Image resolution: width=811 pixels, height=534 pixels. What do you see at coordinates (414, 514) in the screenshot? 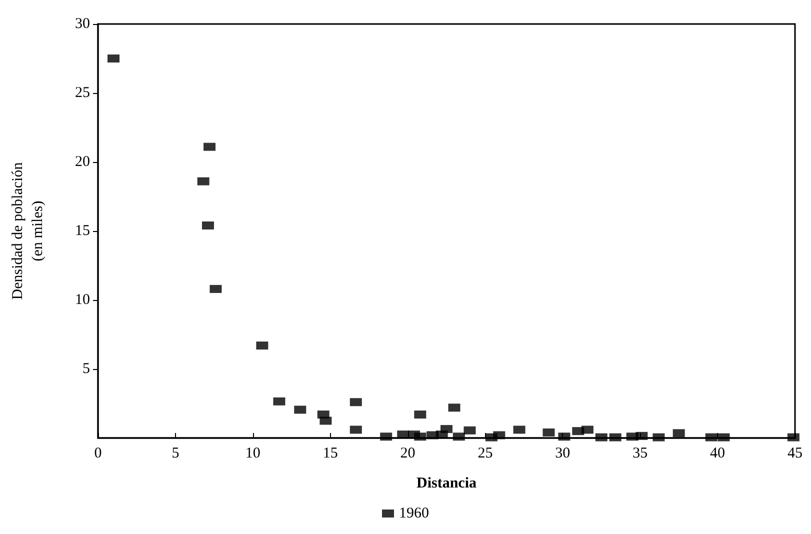
I see `legend-label: 1960` at bounding box center [414, 514].